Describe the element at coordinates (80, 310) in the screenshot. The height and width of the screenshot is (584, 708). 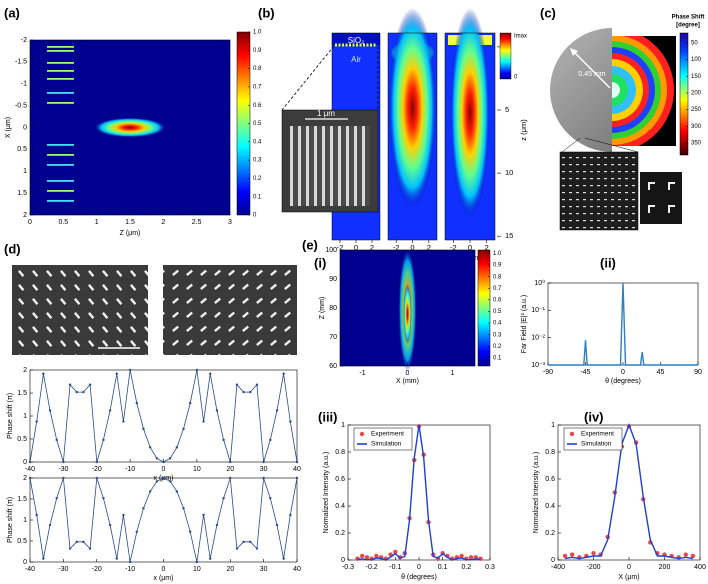
I see `sem-image` at that location.